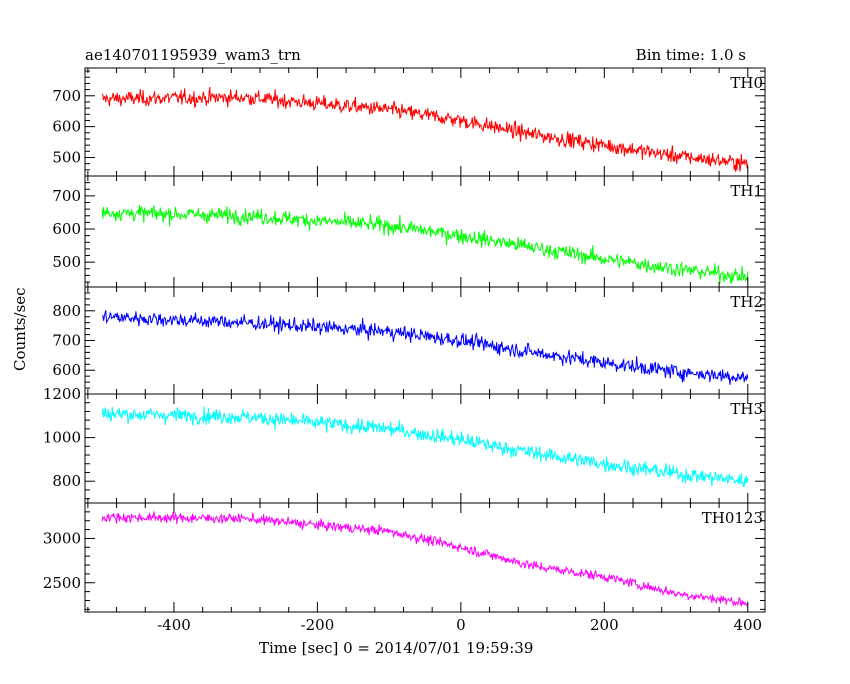  Describe the element at coordinates (425, 347) in the screenshot. I see `series-th2` at that location.